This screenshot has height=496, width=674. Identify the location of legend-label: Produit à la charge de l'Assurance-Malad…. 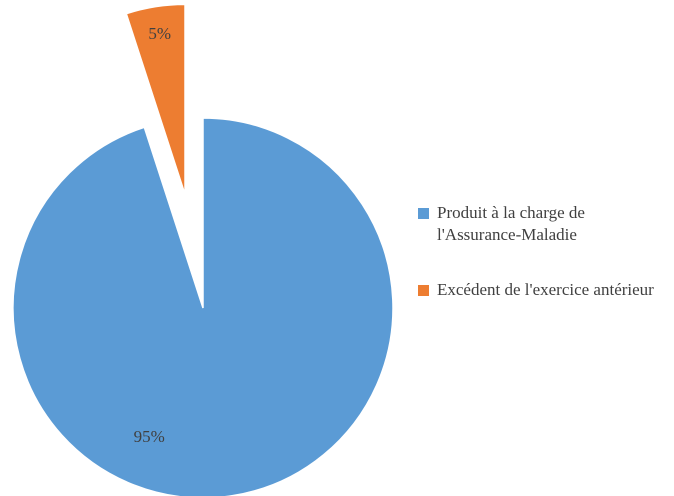
(511, 223).